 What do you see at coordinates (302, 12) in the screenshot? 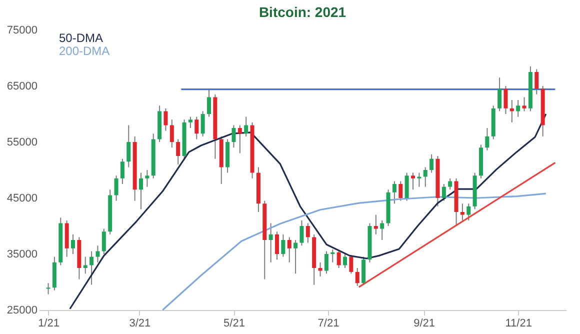
I see `chart-title: Bitcoin: 2021` at bounding box center [302, 12].